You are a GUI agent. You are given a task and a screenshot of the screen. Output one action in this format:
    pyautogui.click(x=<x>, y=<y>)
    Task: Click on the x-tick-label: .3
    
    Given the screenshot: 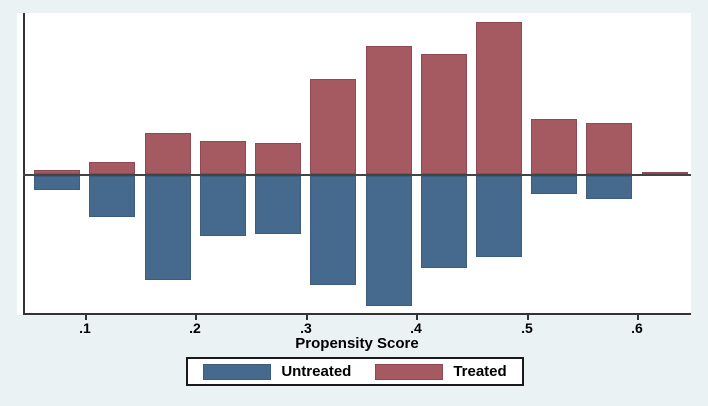 What is the action you would take?
    pyautogui.click(x=306, y=328)
    